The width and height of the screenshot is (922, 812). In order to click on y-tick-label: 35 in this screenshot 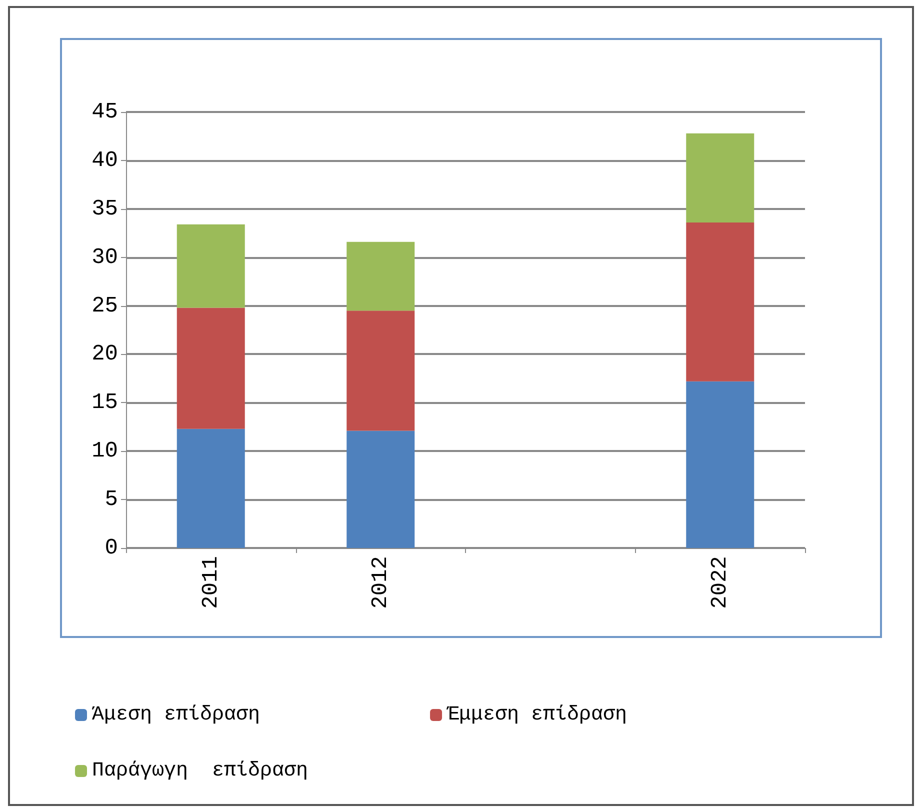, I will do `click(105, 209)`.